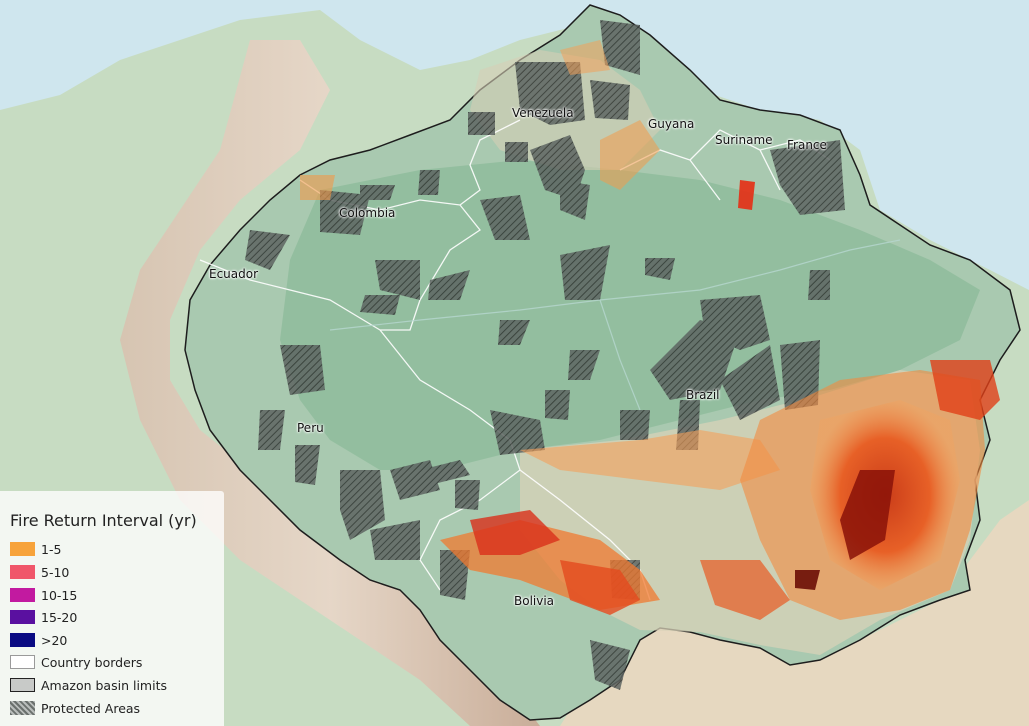 The image size is (1029, 726). Describe the element at coordinates (22, 662) in the screenshot. I see `legend-swatch-country-borders` at that location.